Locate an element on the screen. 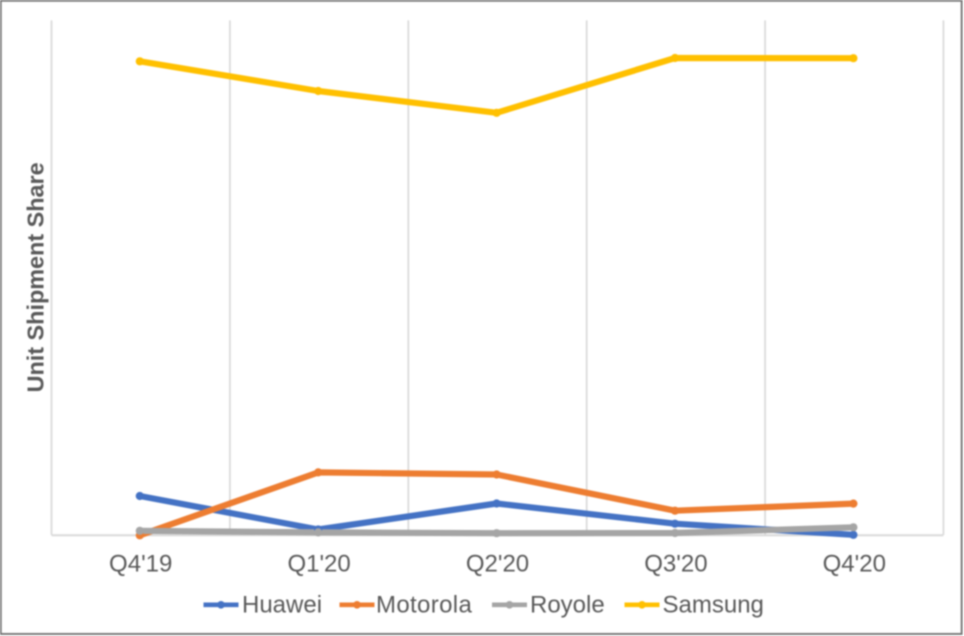  svg-text: Q4'19 is located at coordinates (140, 564).